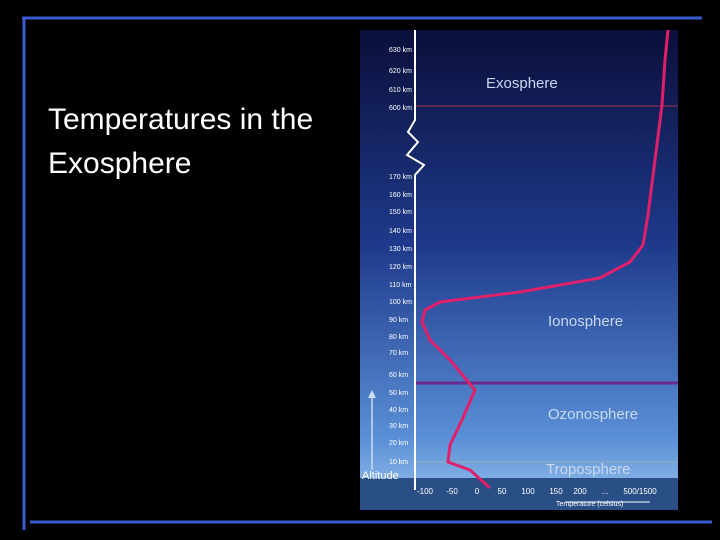 The height and width of the screenshot is (540, 720). Describe the element at coordinates (400, 71) in the screenshot. I see `altitude-label: 620 km` at that location.